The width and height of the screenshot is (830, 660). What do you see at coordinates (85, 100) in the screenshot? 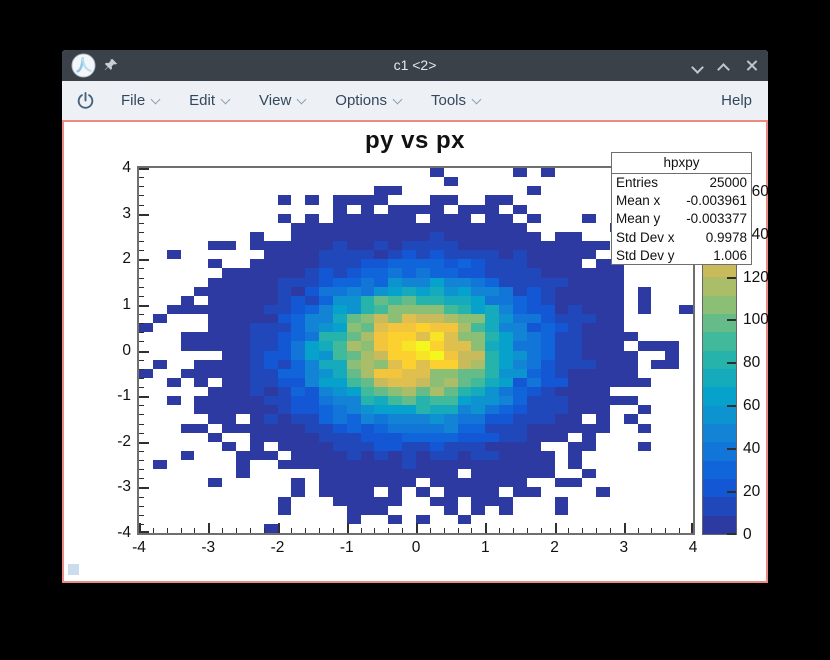
I see `power-button` at bounding box center [85, 100].